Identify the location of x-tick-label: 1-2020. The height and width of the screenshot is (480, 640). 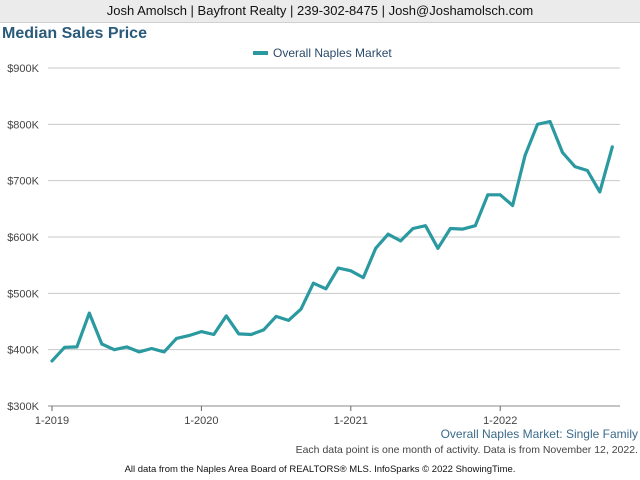
(201, 421).